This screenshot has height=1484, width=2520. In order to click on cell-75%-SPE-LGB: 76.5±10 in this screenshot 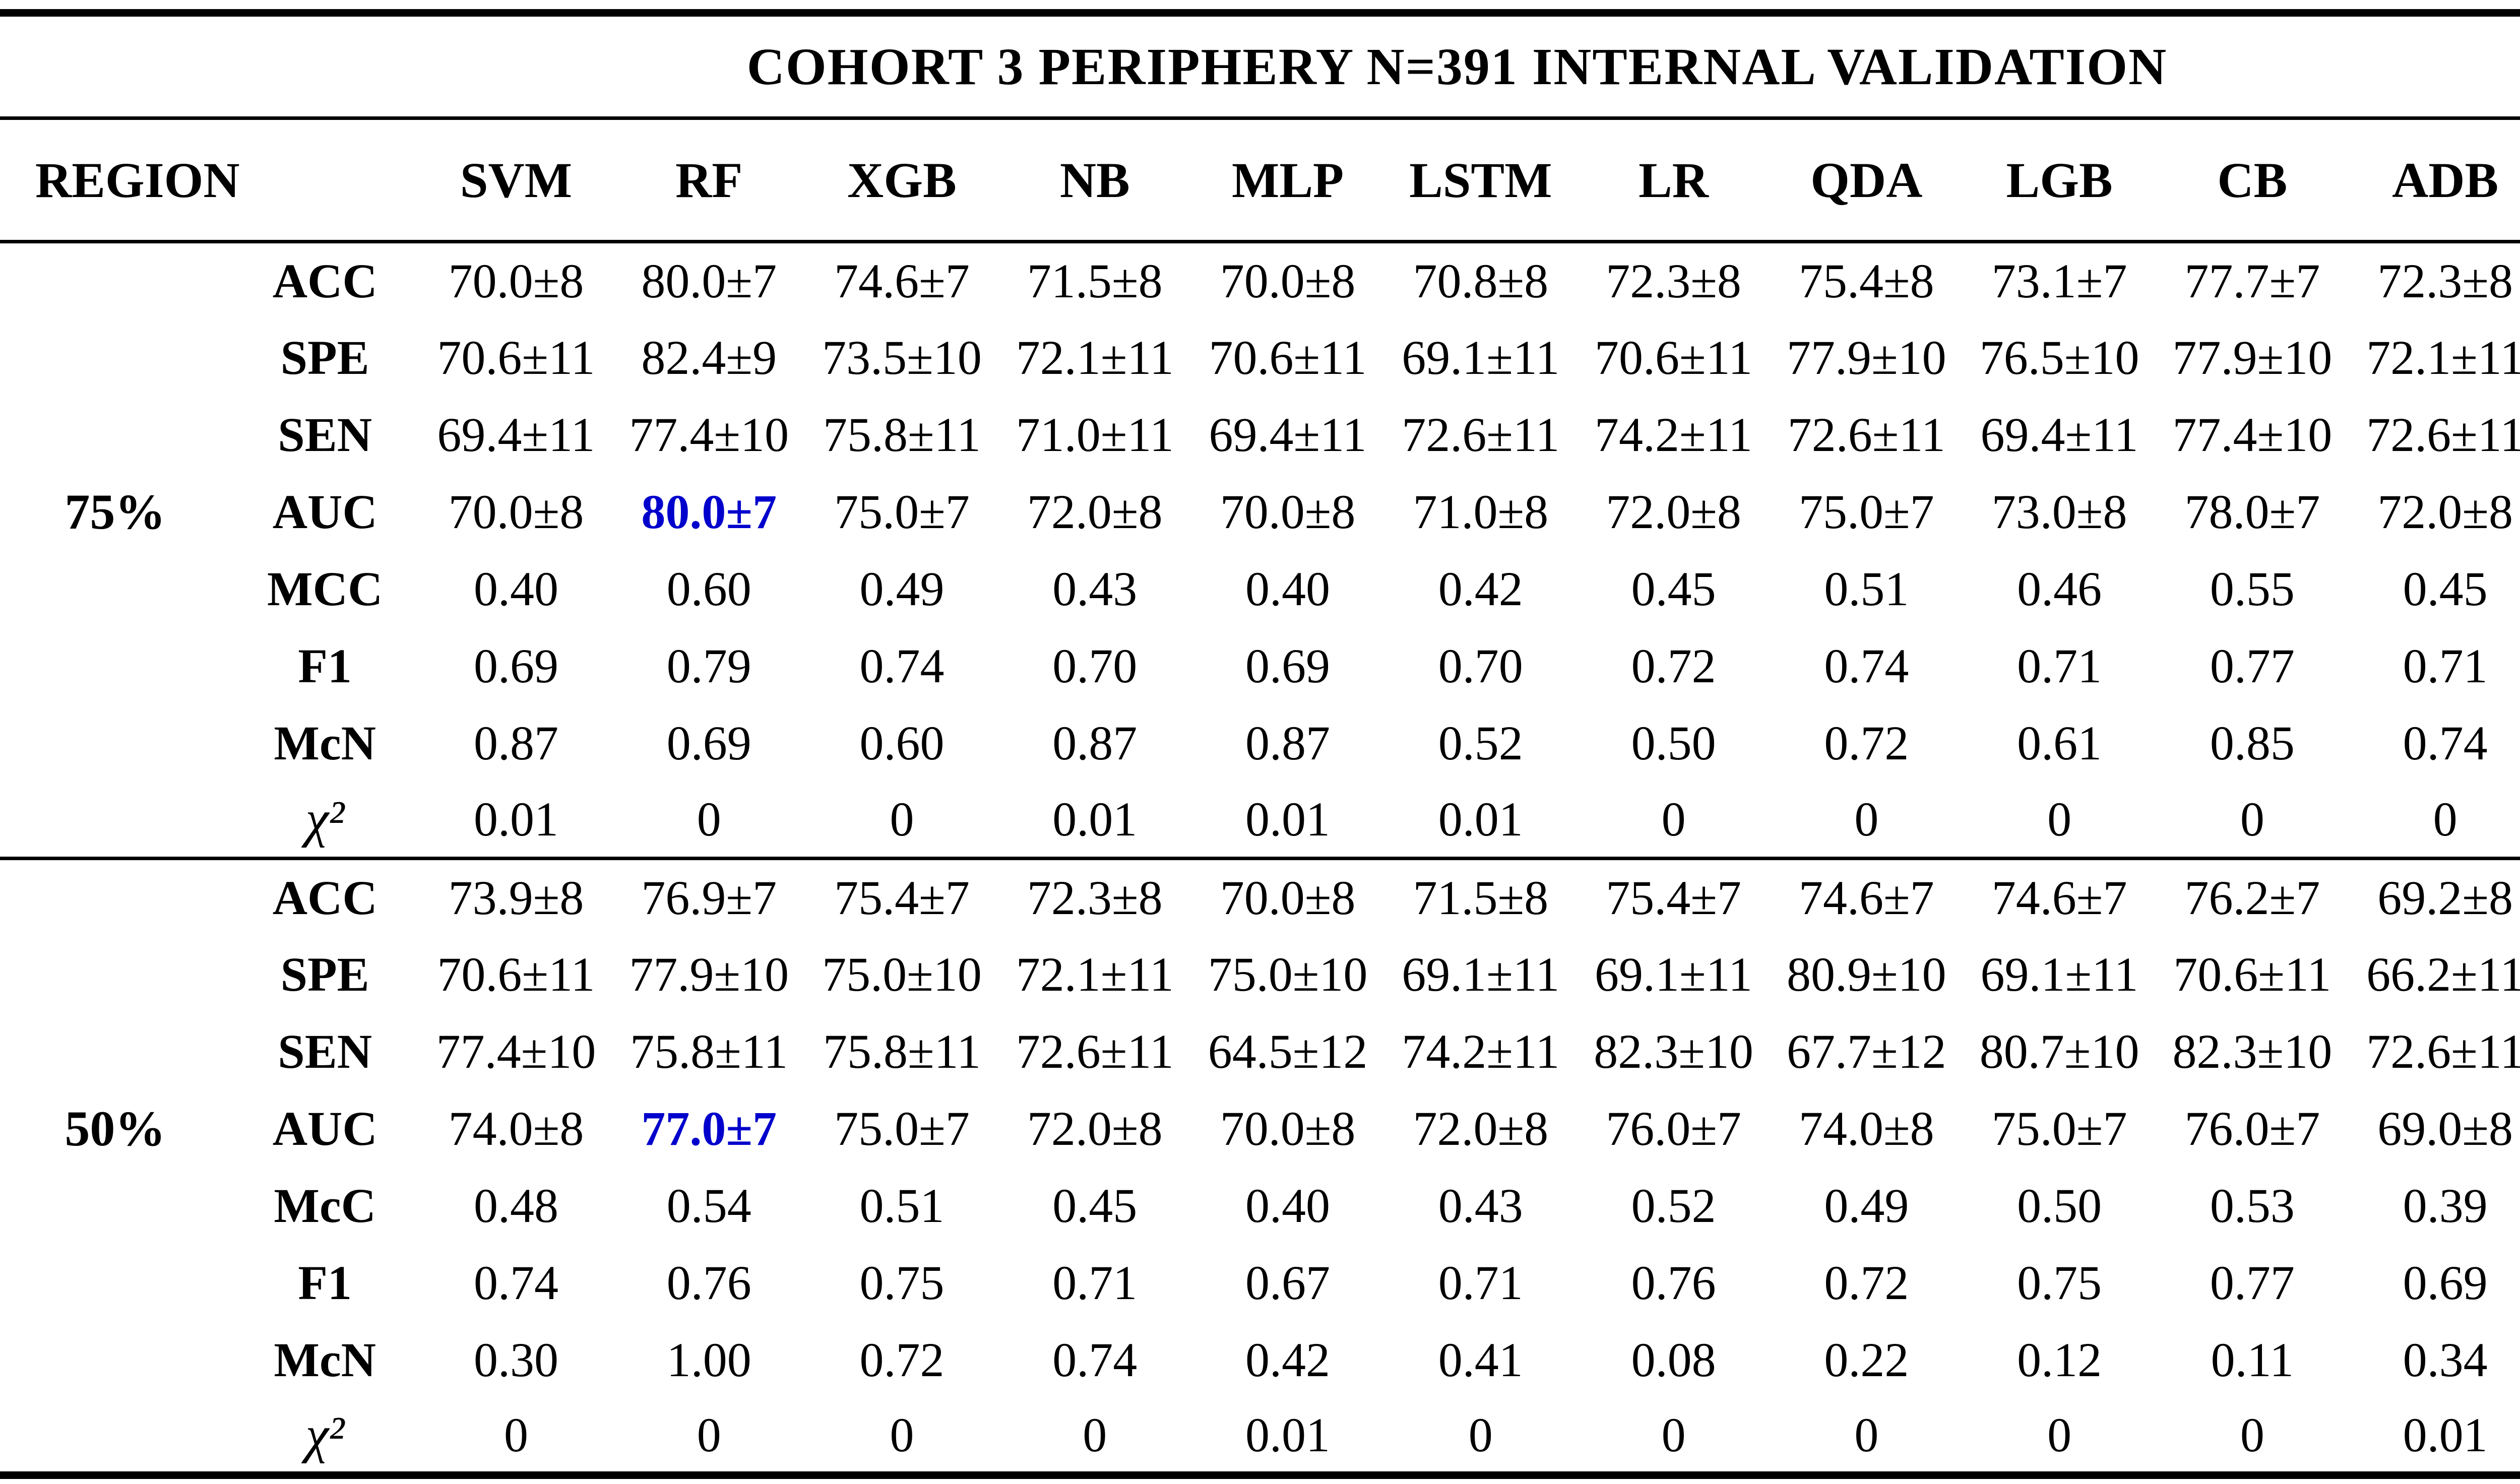, I will do `click(2059, 357)`.